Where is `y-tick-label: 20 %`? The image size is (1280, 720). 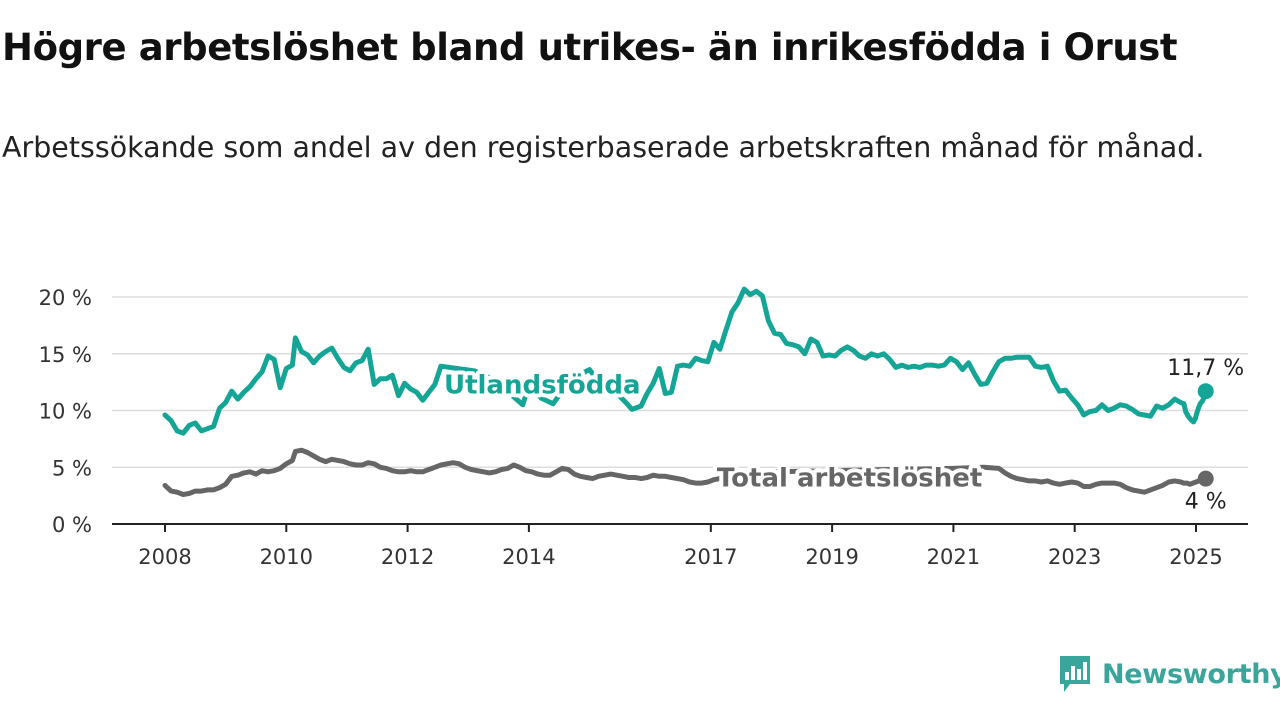
y-tick-label: 20 % is located at coordinates (65, 298).